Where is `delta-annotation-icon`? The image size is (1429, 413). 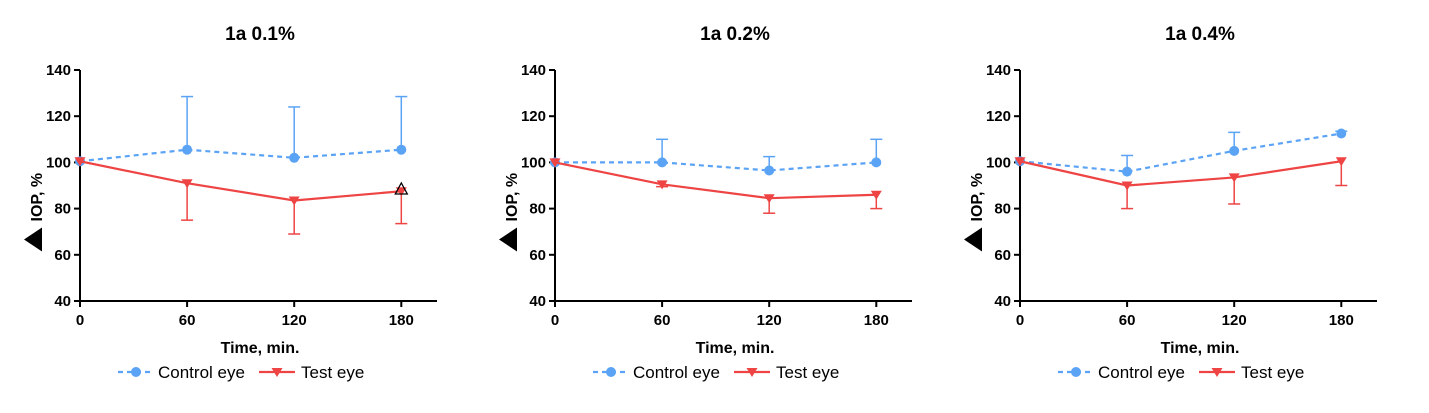 delta-annotation-icon is located at coordinates (401, 188).